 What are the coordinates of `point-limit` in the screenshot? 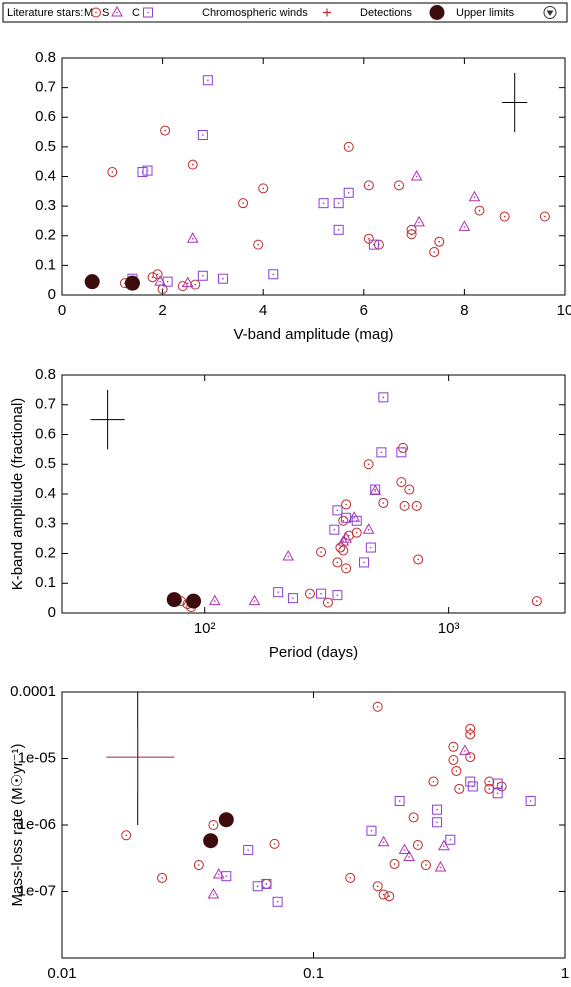 It's located at (550, 12).